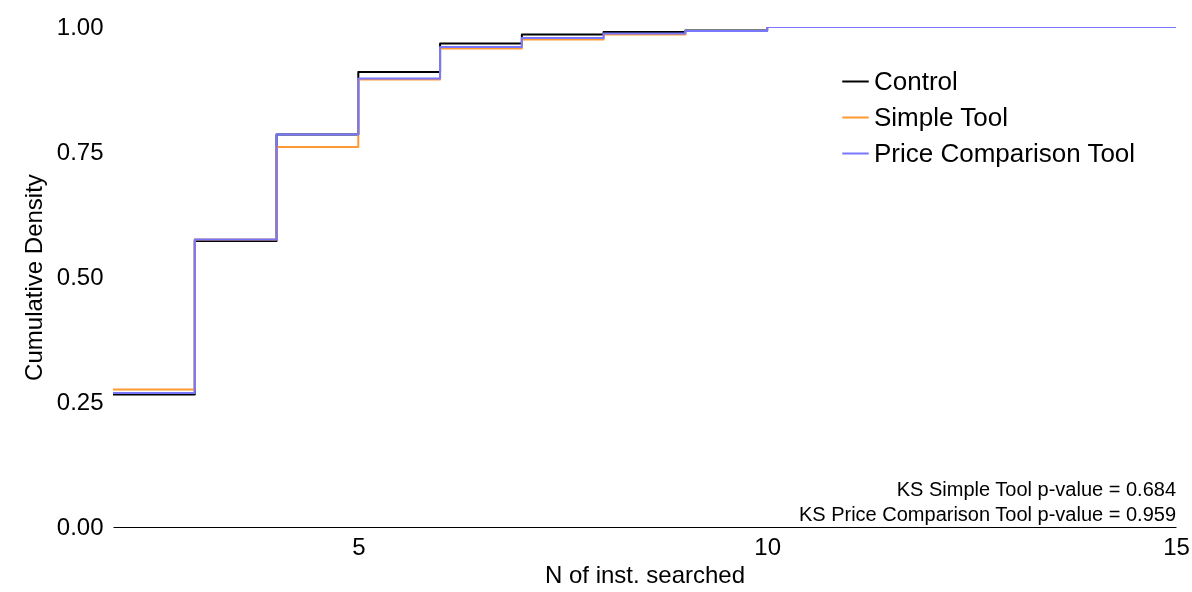 This screenshot has width=1192, height=592. What do you see at coordinates (1176, 546) in the screenshot?
I see `x-tick-label: 15` at bounding box center [1176, 546].